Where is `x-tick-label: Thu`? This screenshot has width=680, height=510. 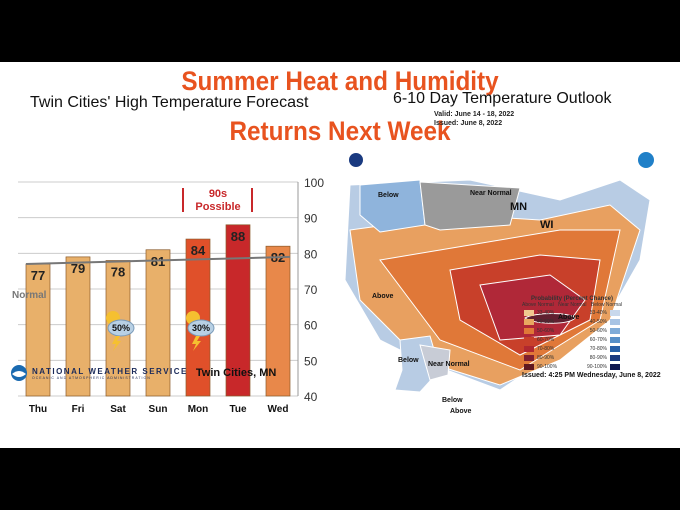
x-tick-label: Thu is located at coordinates (38, 409).